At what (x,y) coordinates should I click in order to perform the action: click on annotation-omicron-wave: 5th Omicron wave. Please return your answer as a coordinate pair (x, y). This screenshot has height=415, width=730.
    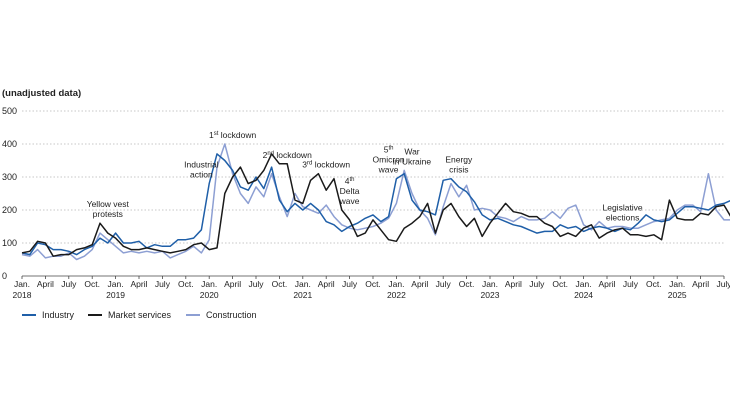
    Looking at the image, I should click on (389, 160).